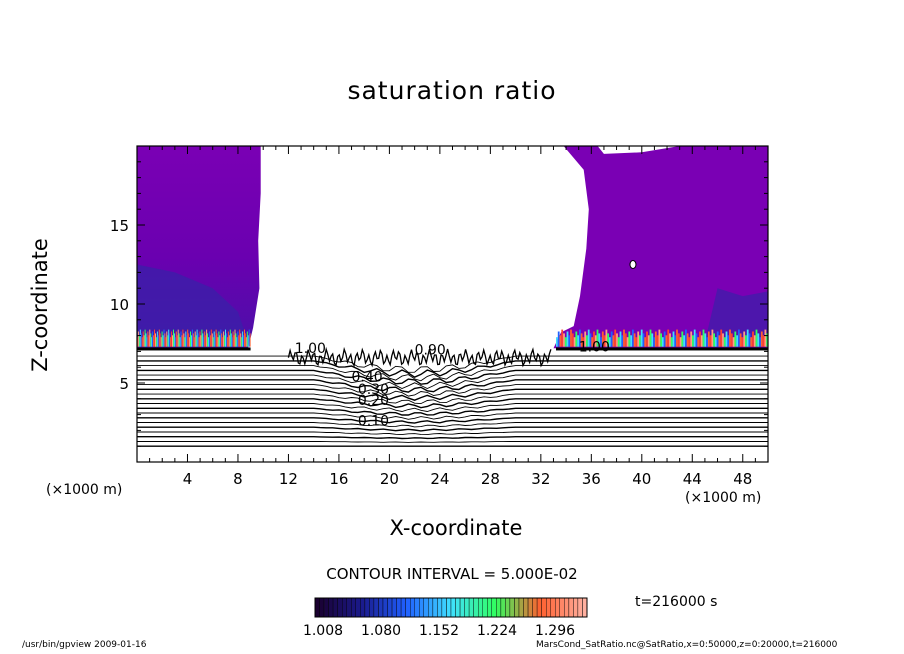 The height and width of the screenshot is (654, 904). What do you see at coordinates (456, 528) in the screenshot?
I see `x-axis-label: X-coordinate` at bounding box center [456, 528].